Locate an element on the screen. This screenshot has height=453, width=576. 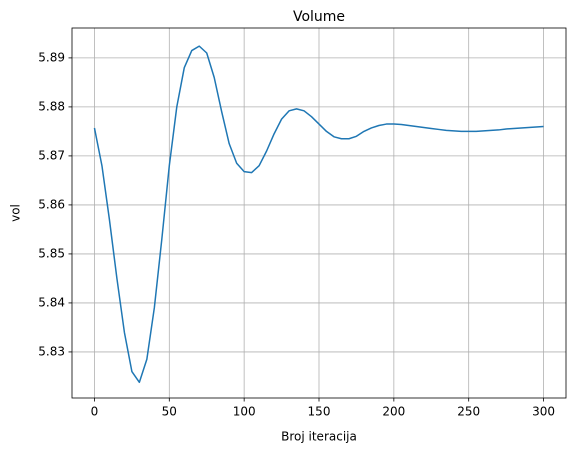
y-tick-label: 5.85 is located at coordinates (51, 253).